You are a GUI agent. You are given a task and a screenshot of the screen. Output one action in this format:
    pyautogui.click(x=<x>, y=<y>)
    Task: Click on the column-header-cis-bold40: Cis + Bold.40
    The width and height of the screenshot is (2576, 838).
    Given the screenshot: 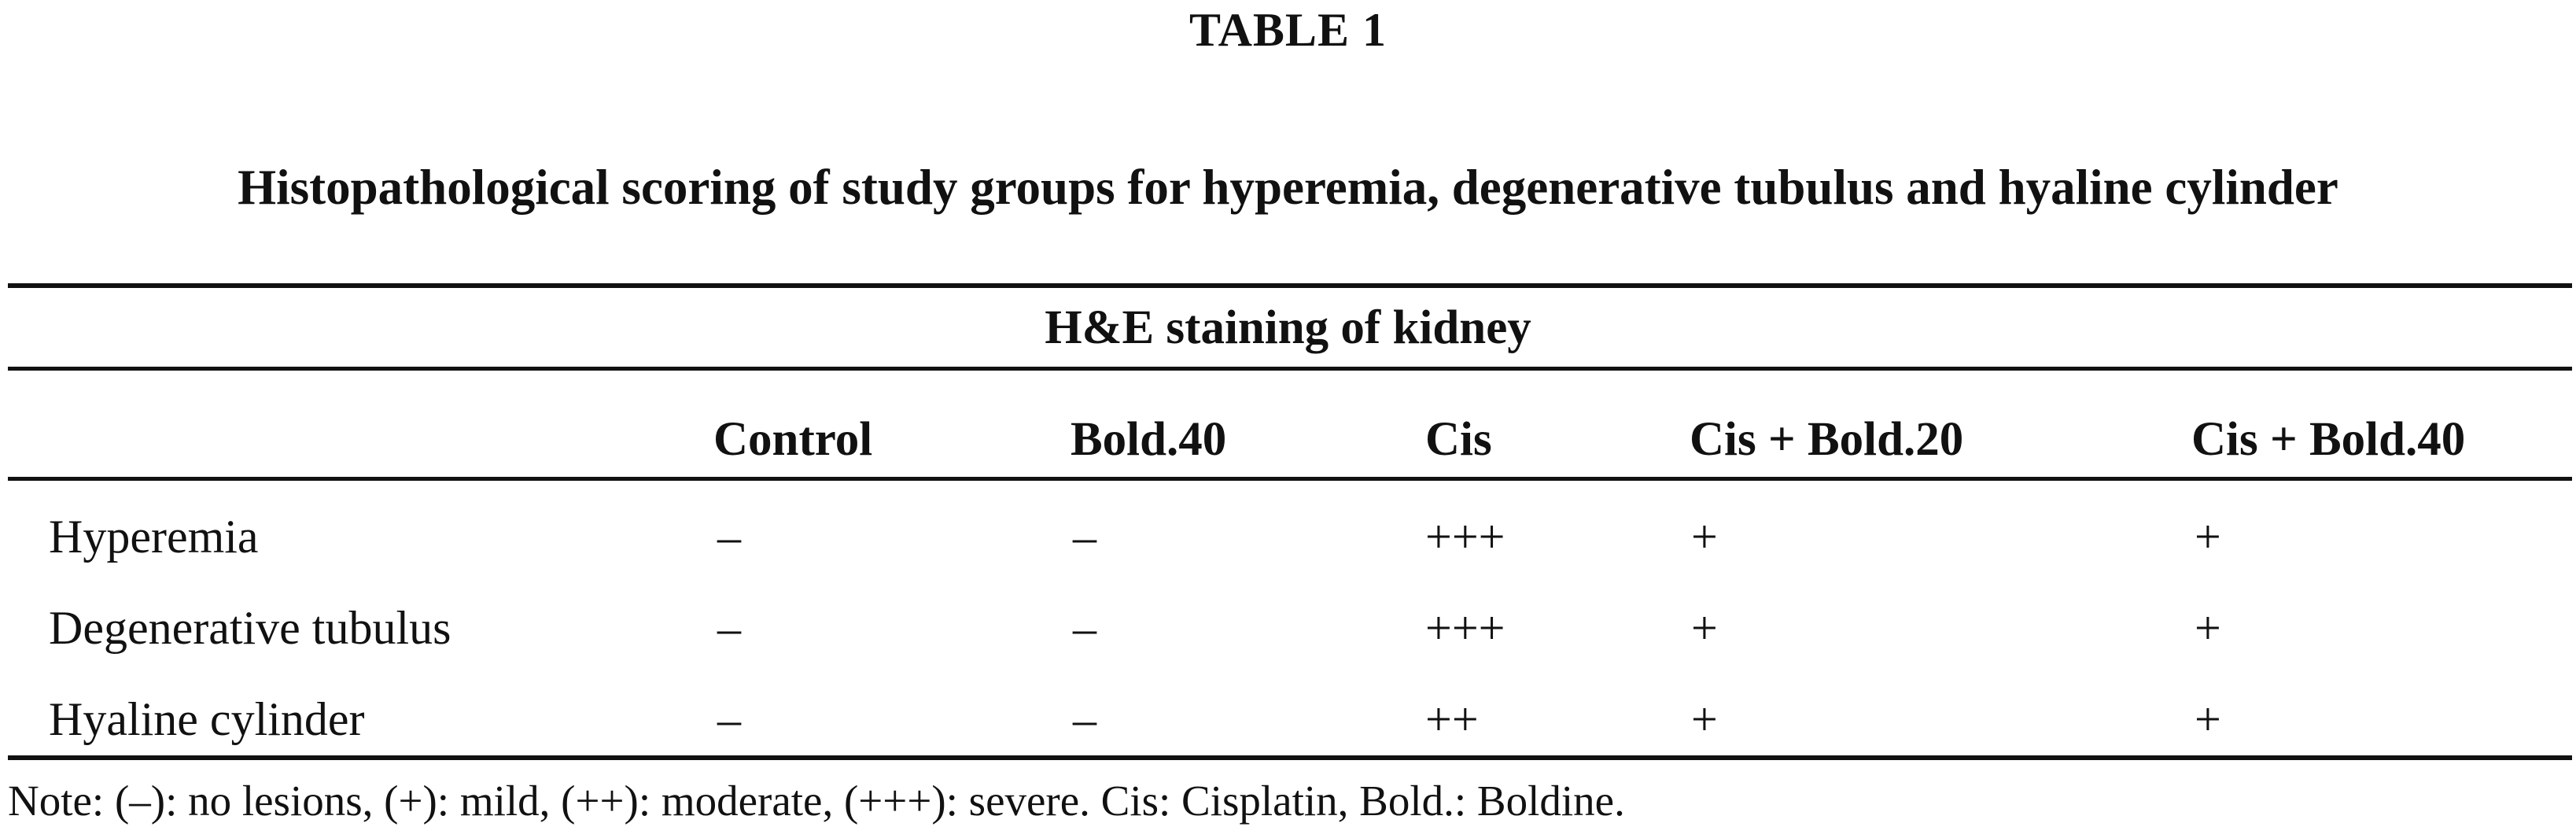 What is the action you would take?
    pyautogui.click(x=2328, y=439)
    